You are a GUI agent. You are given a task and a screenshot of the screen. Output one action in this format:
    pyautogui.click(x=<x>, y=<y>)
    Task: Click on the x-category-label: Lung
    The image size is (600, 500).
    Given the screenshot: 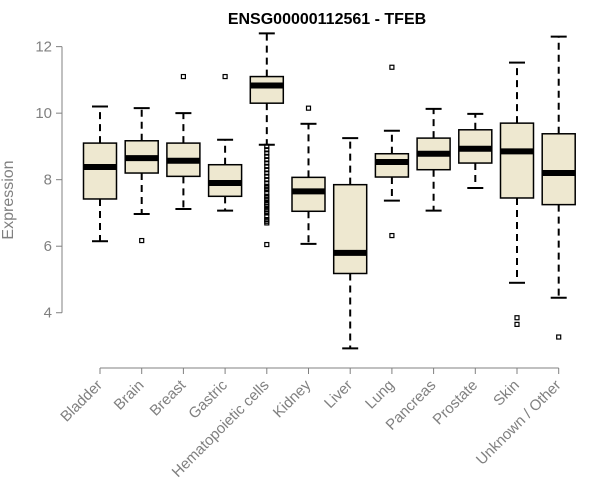 What is the action you would take?
    pyautogui.click(x=380, y=395)
    